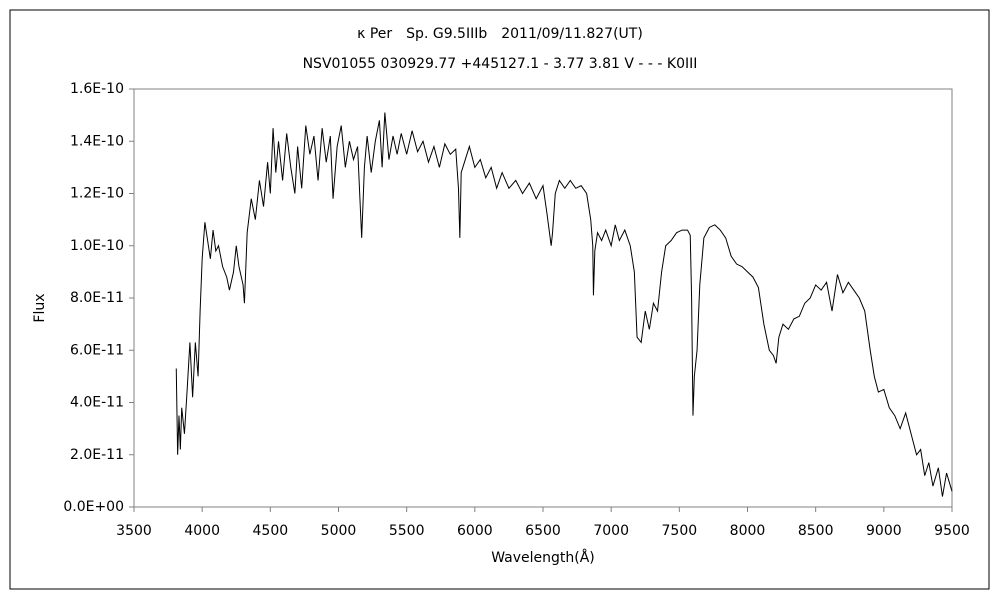 This screenshot has height=600, width=1000. What do you see at coordinates (611, 531) in the screenshot?
I see `x-tick-label: 7000` at bounding box center [611, 531].